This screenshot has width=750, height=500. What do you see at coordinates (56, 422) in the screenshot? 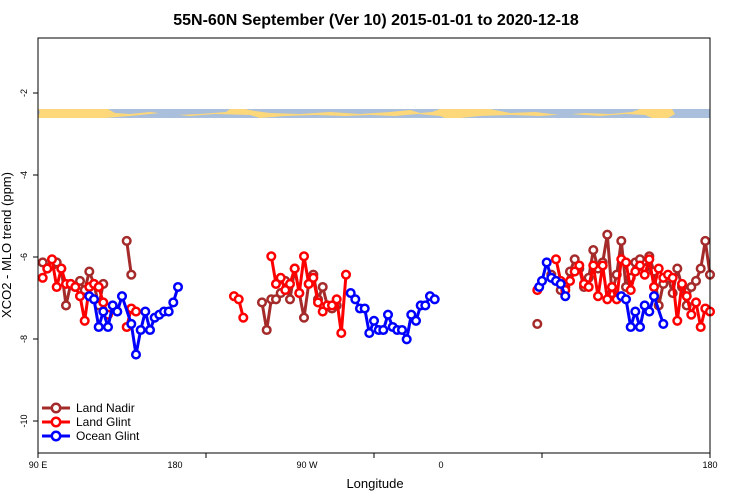
I see `legend-marker-land-glint` at bounding box center [56, 422].